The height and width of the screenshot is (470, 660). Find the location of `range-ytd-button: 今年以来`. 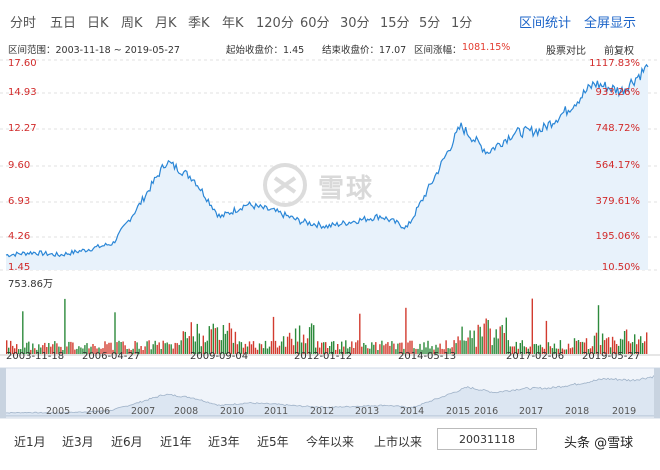

range-ytd-button: 今年以来 is located at coordinates (330, 442).